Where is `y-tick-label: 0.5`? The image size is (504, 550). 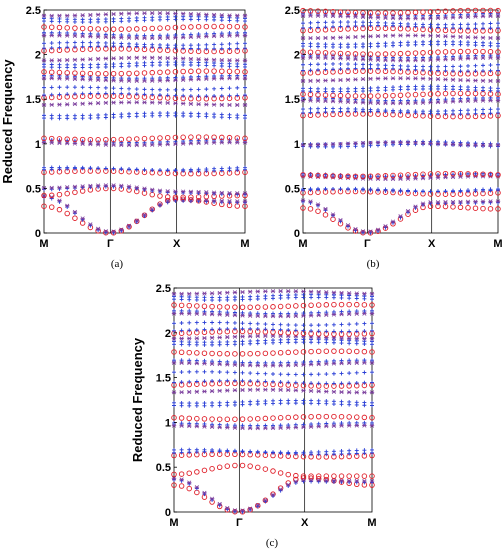
y-tick-label: 0.5 is located at coordinates (33, 189).